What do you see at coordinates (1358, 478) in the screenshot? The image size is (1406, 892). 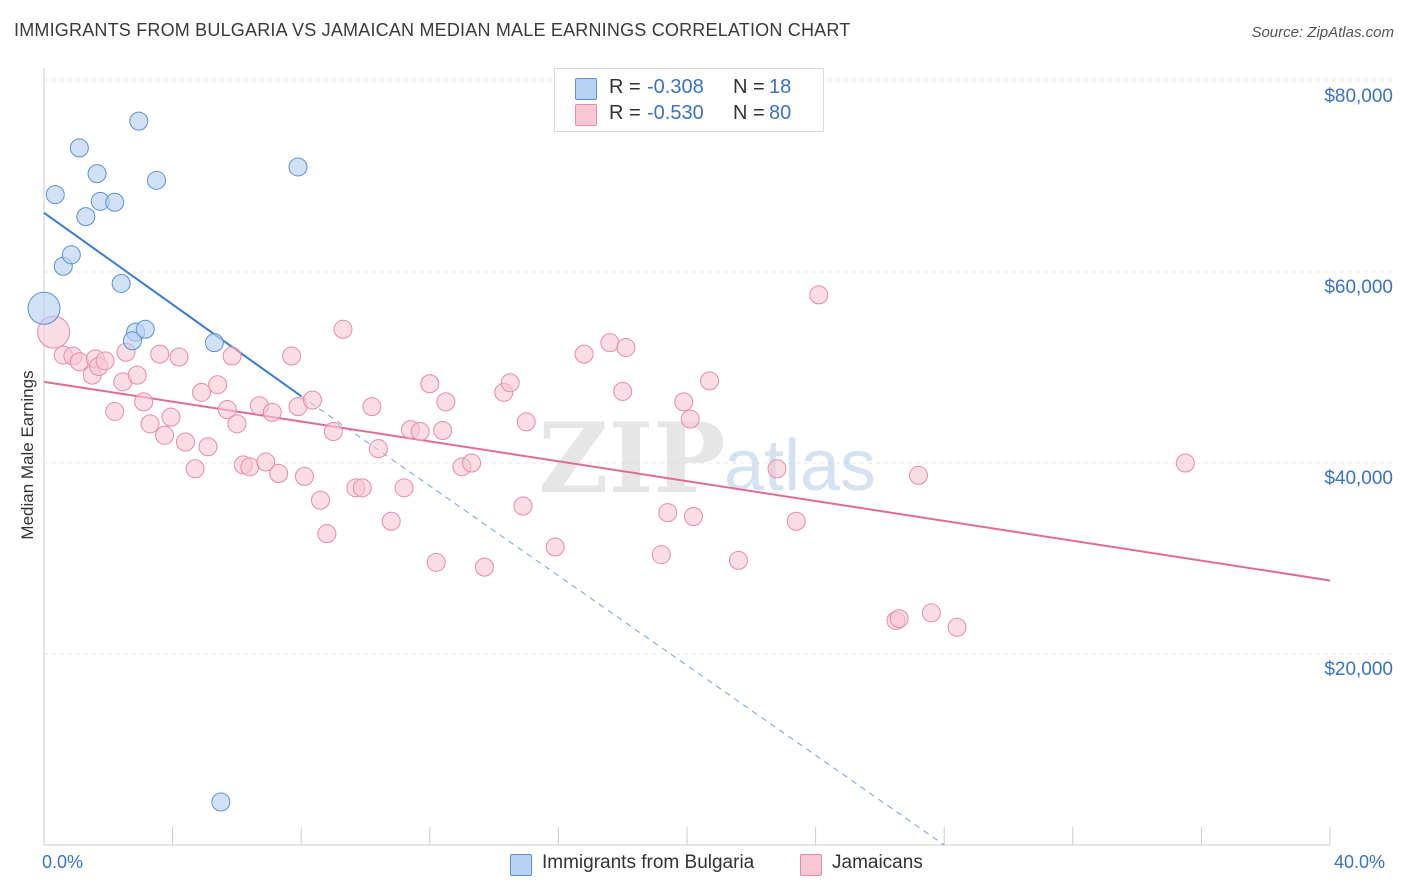 I see `y-tick-label: $40,000` at bounding box center [1358, 478].